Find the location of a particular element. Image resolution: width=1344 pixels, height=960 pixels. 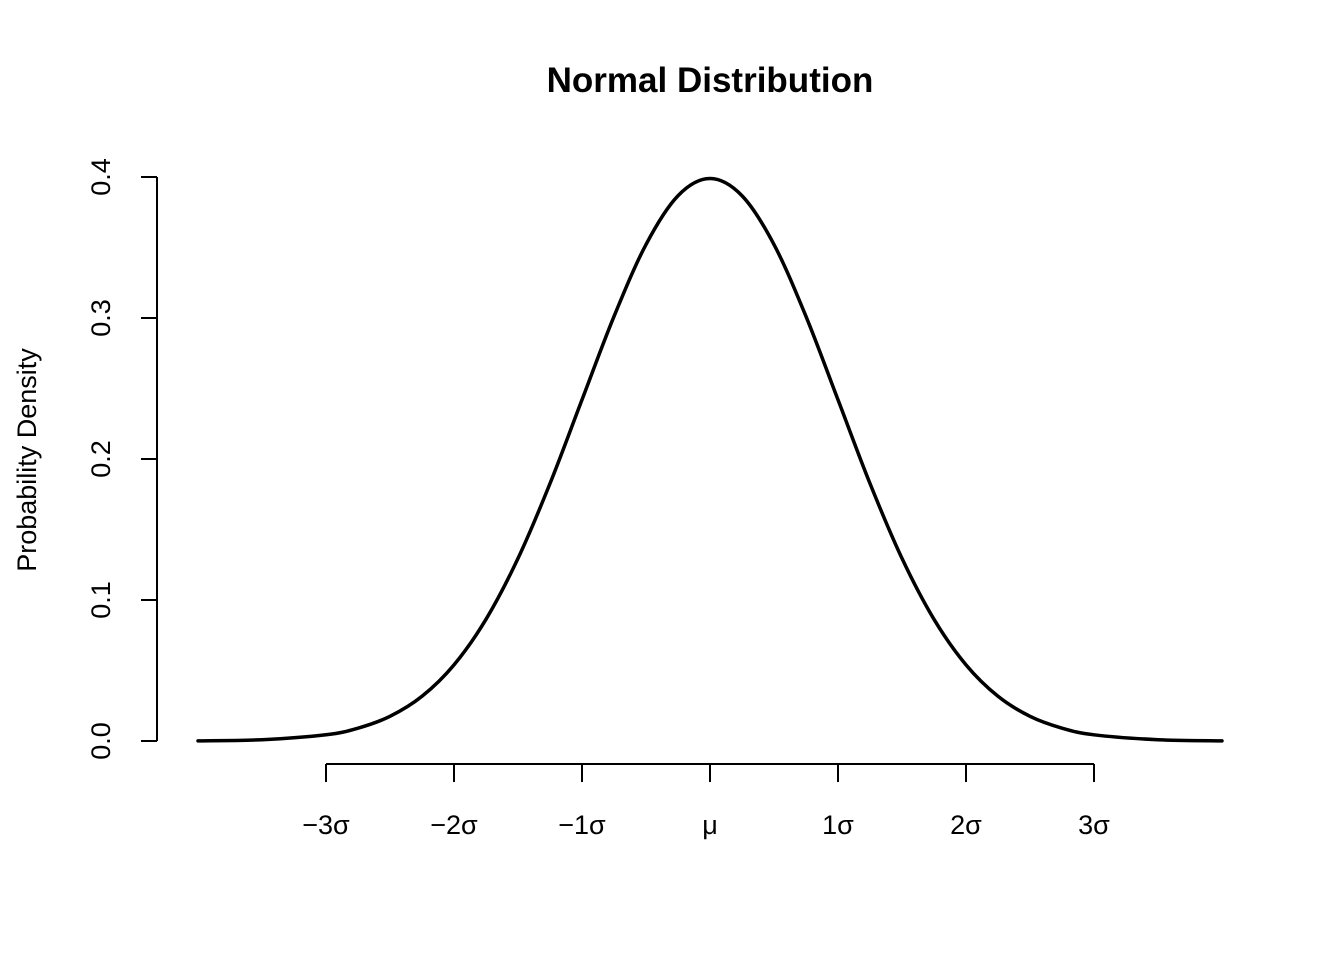

x-axis: −3σ −2σ −1σ μ 1σ 2σ 3σ is located at coordinates (706, 801).